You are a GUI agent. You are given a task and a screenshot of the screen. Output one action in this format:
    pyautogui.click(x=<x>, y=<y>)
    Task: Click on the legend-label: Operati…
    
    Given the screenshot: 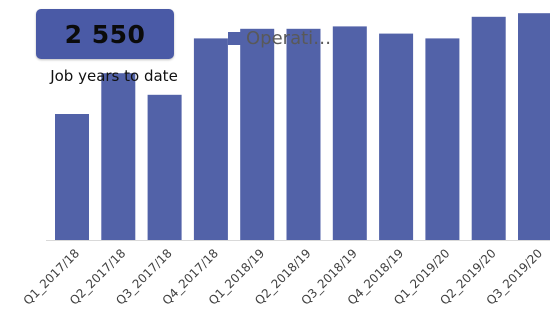 What is the action you would take?
    pyautogui.click(x=289, y=38)
    